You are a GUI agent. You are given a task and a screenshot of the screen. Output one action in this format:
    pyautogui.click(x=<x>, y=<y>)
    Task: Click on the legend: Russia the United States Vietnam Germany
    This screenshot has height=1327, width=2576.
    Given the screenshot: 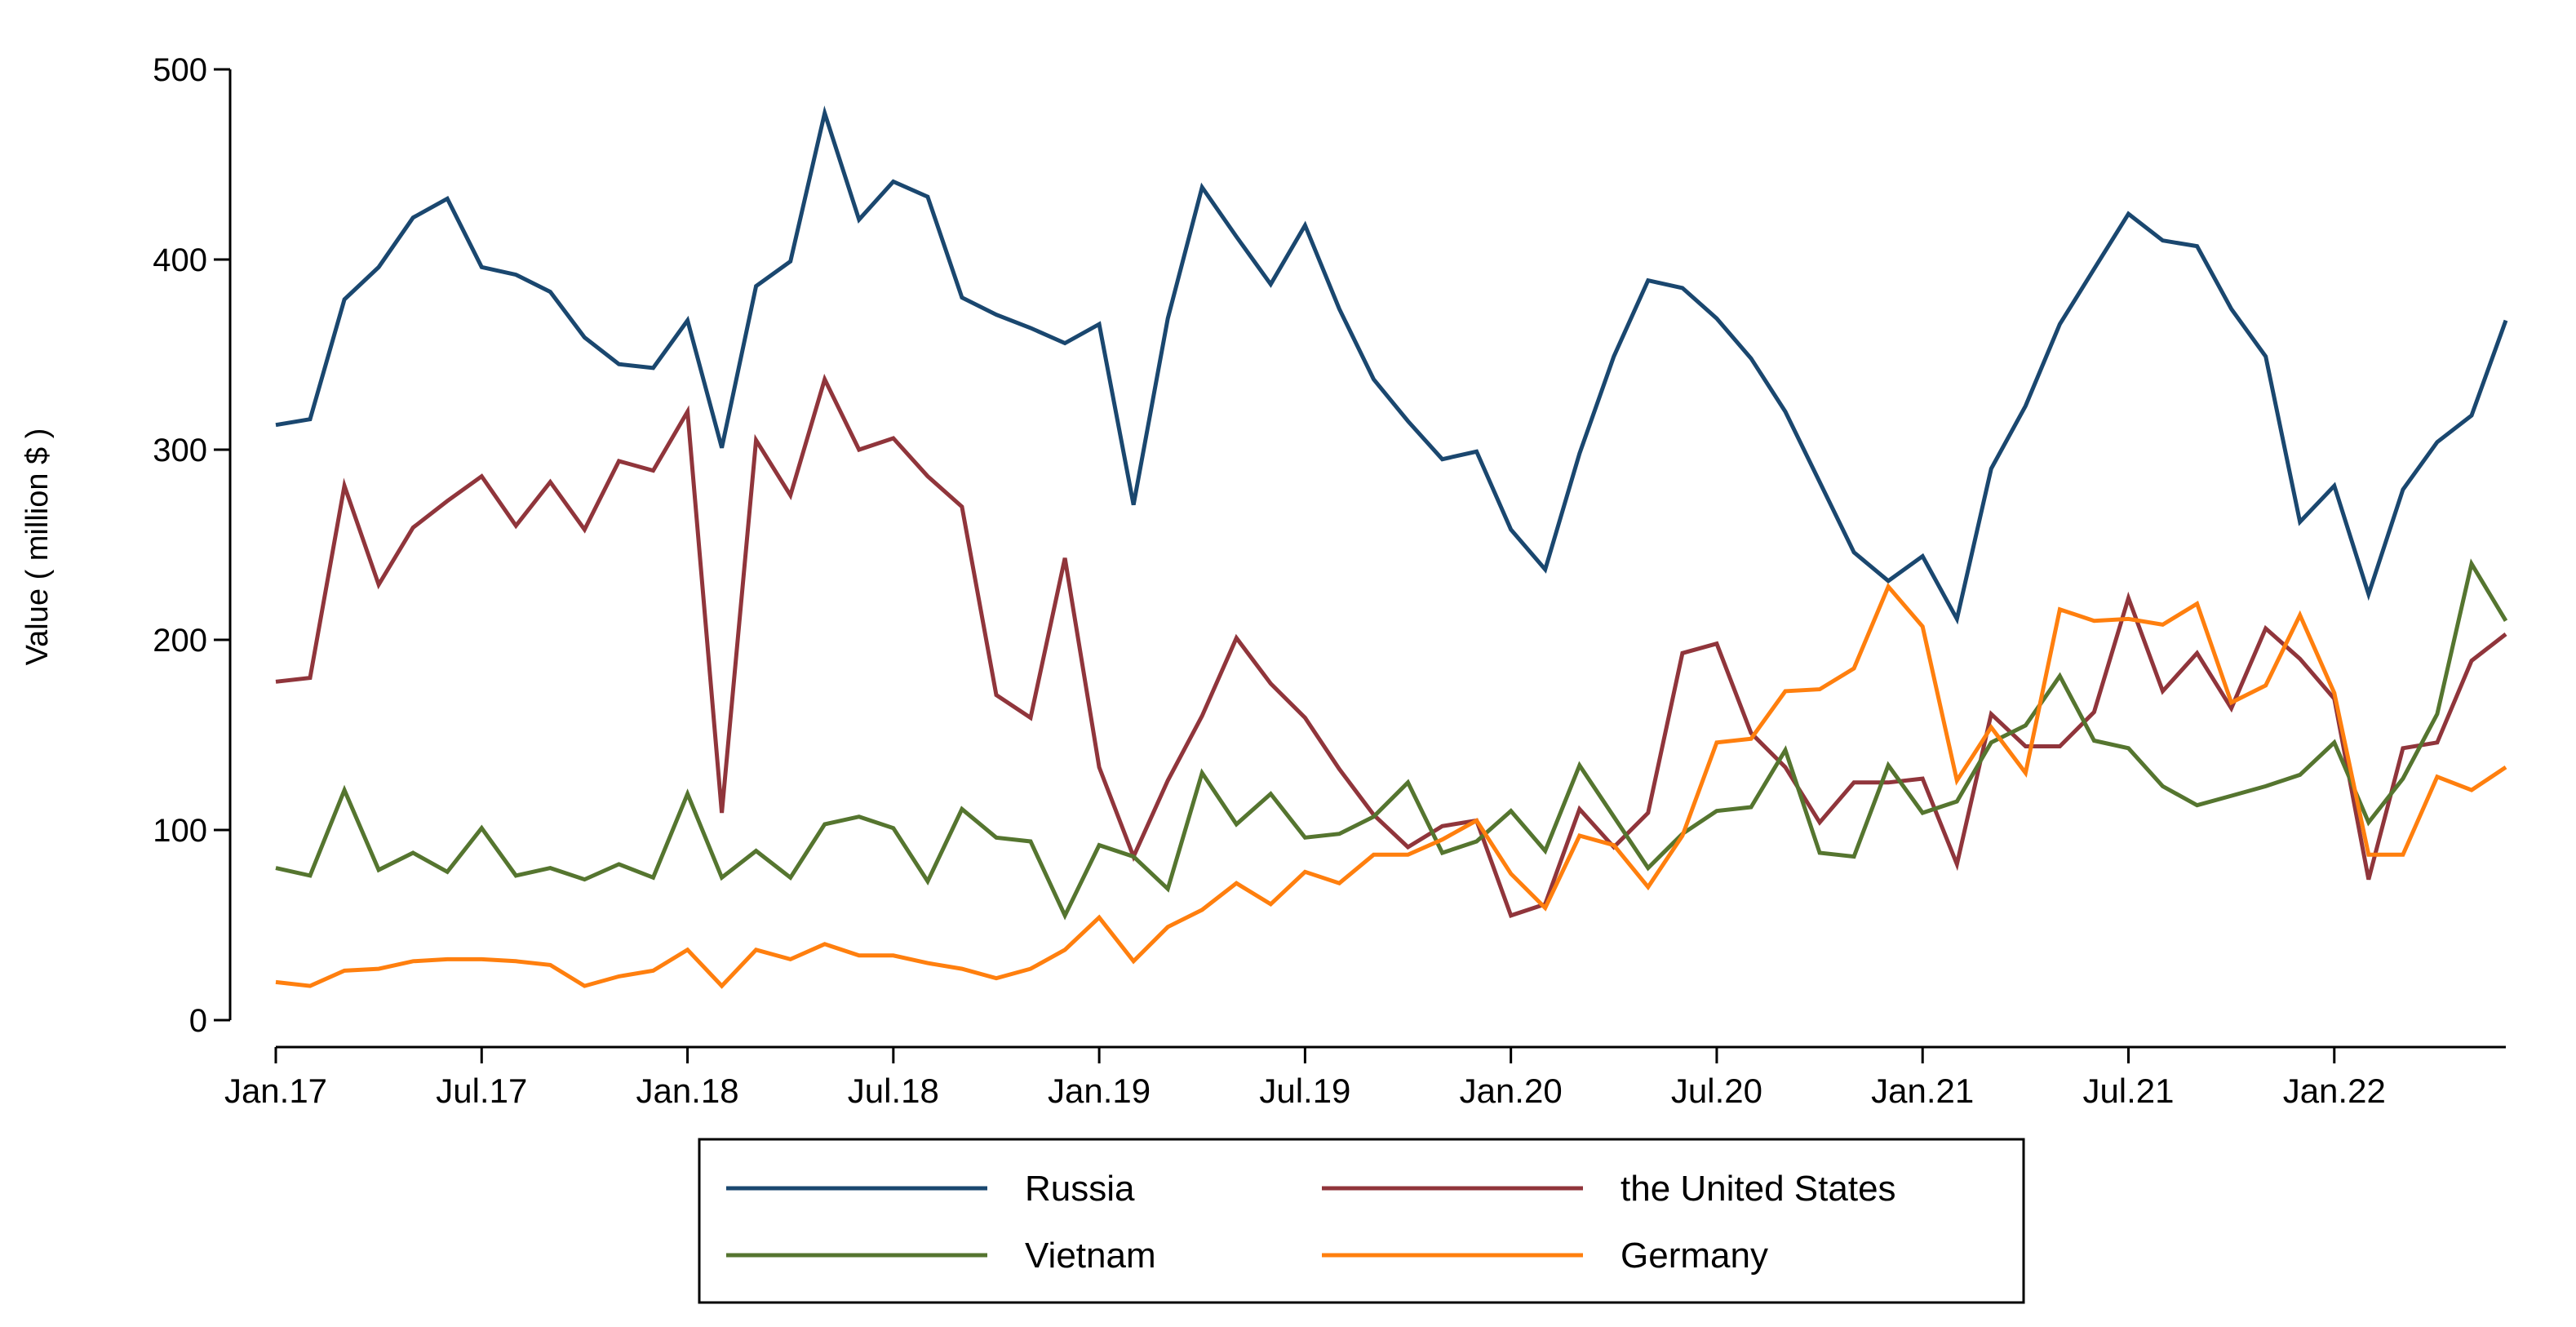 What is the action you would take?
    pyautogui.click(x=1361, y=1221)
    